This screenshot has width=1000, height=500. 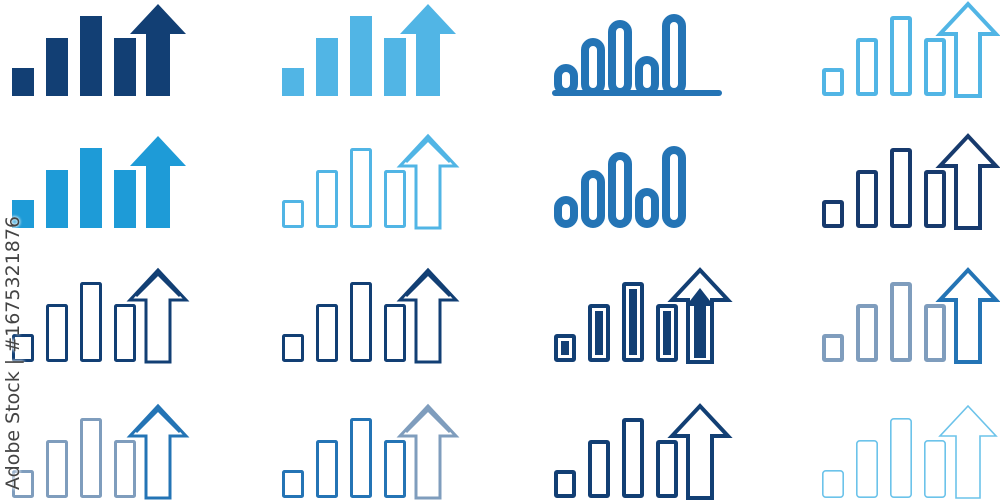 I want to click on stock-watermark: Adobe Stock | #1675321876, so click(x=13, y=352).